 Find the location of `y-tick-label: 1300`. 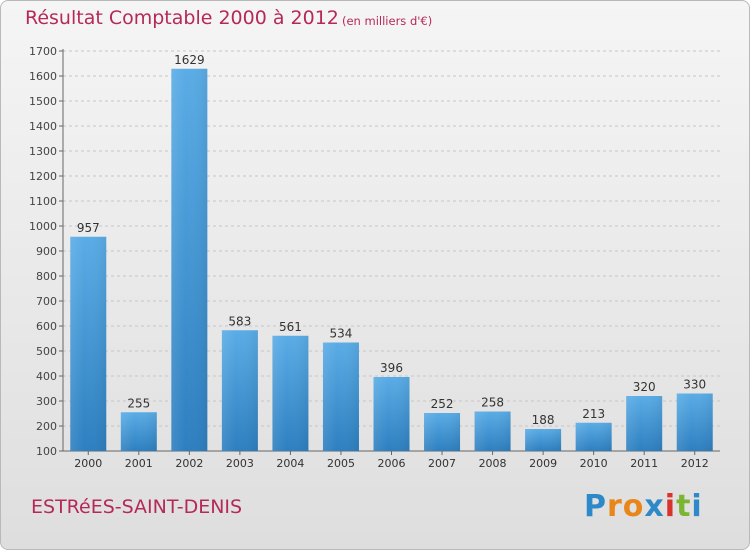

y-tick-label: 1300 is located at coordinates (43, 151).